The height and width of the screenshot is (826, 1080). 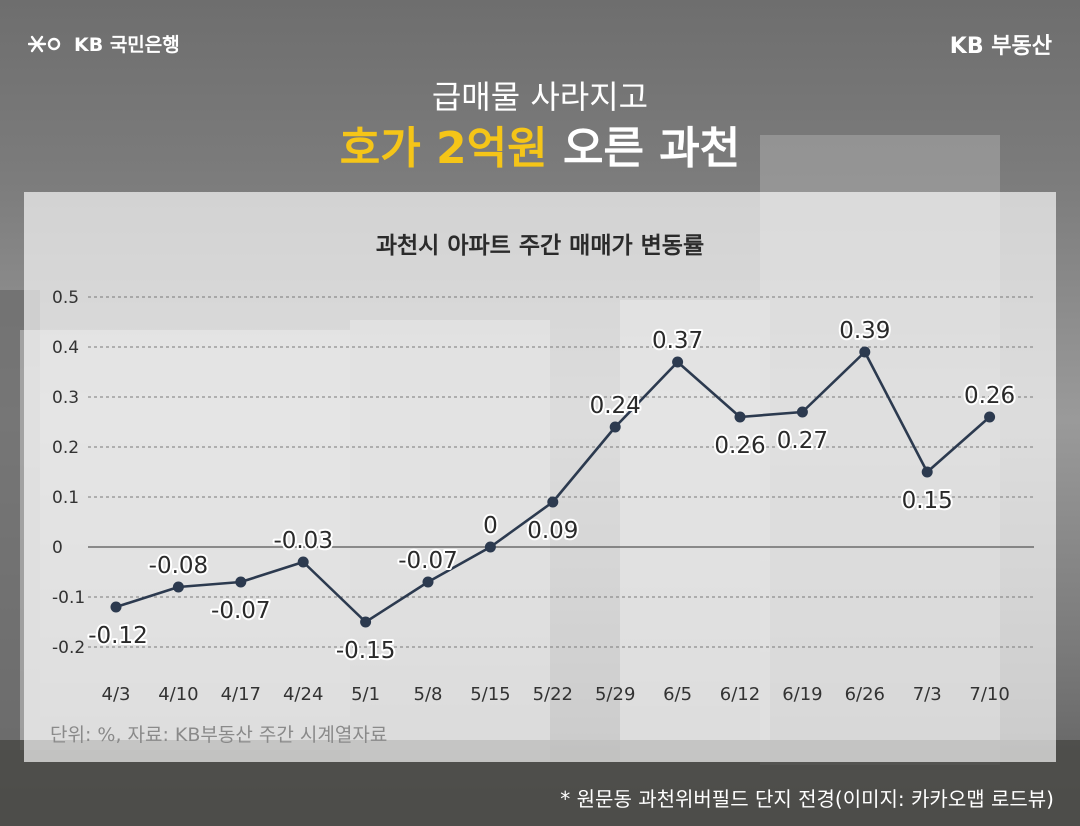 What do you see at coordinates (927, 694) in the screenshot?
I see `x-tick-label: 7/3` at bounding box center [927, 694].